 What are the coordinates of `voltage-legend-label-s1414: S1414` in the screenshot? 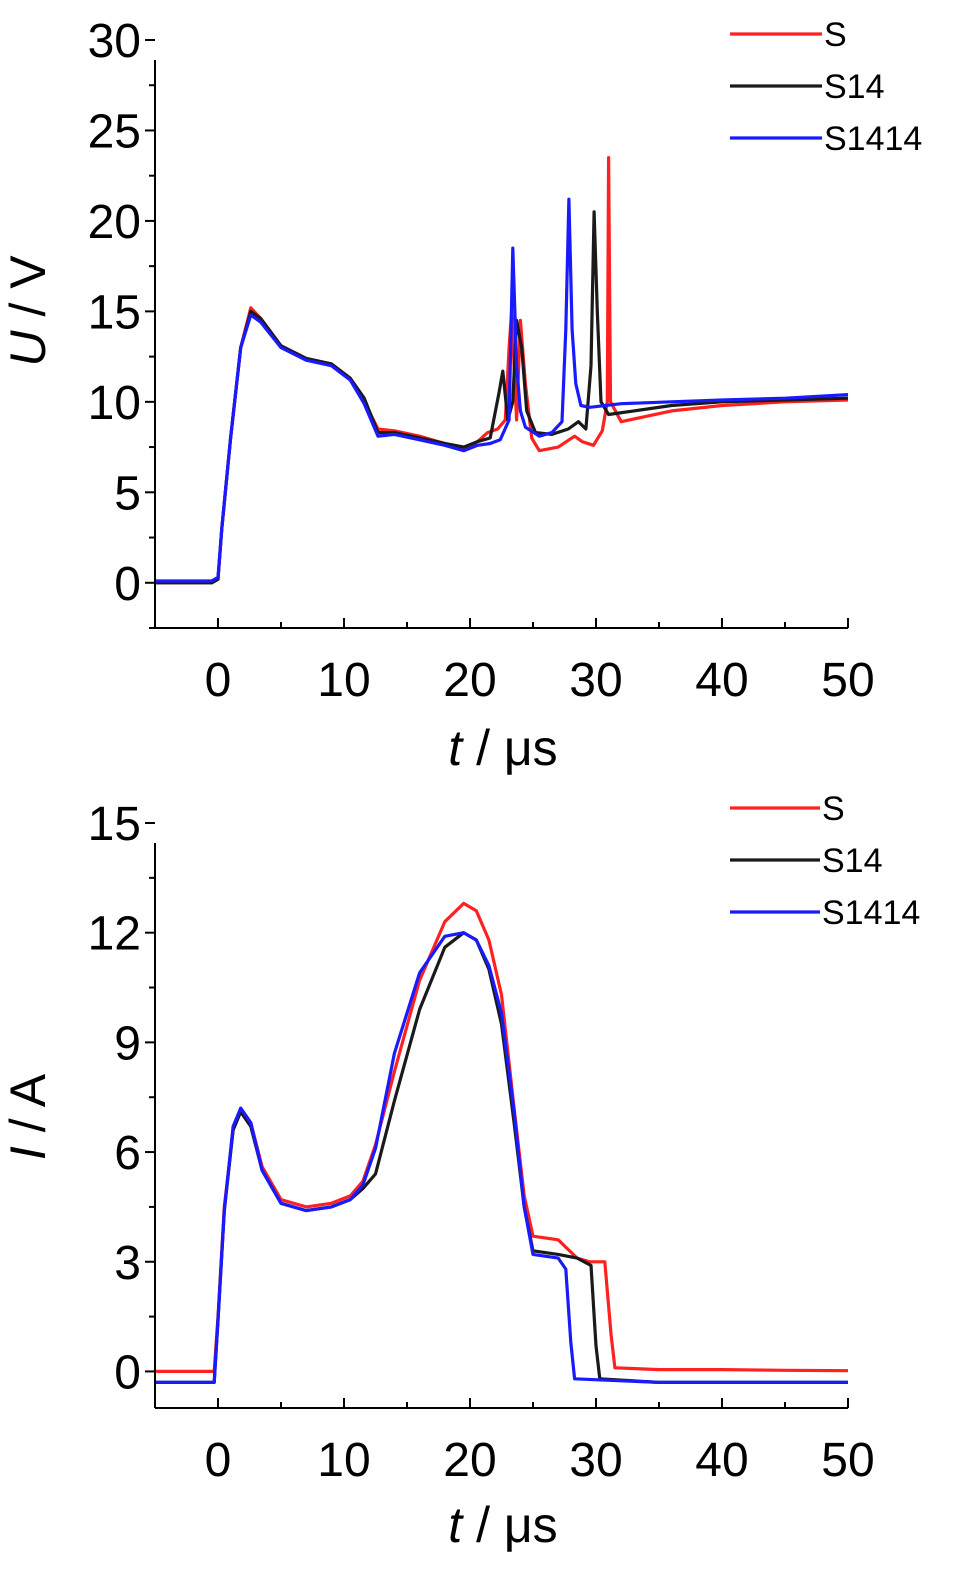 It's located at (873, 139).